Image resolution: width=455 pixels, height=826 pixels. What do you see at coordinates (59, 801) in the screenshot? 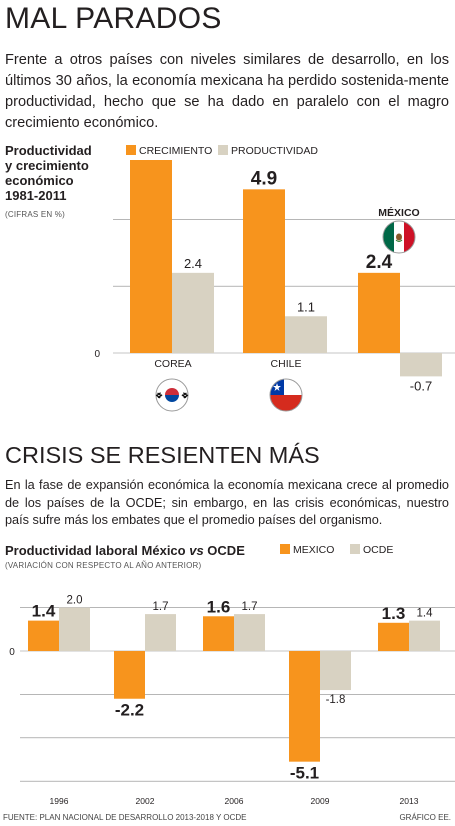
I see `year-label: 1996` at bounding box center [59, 801].